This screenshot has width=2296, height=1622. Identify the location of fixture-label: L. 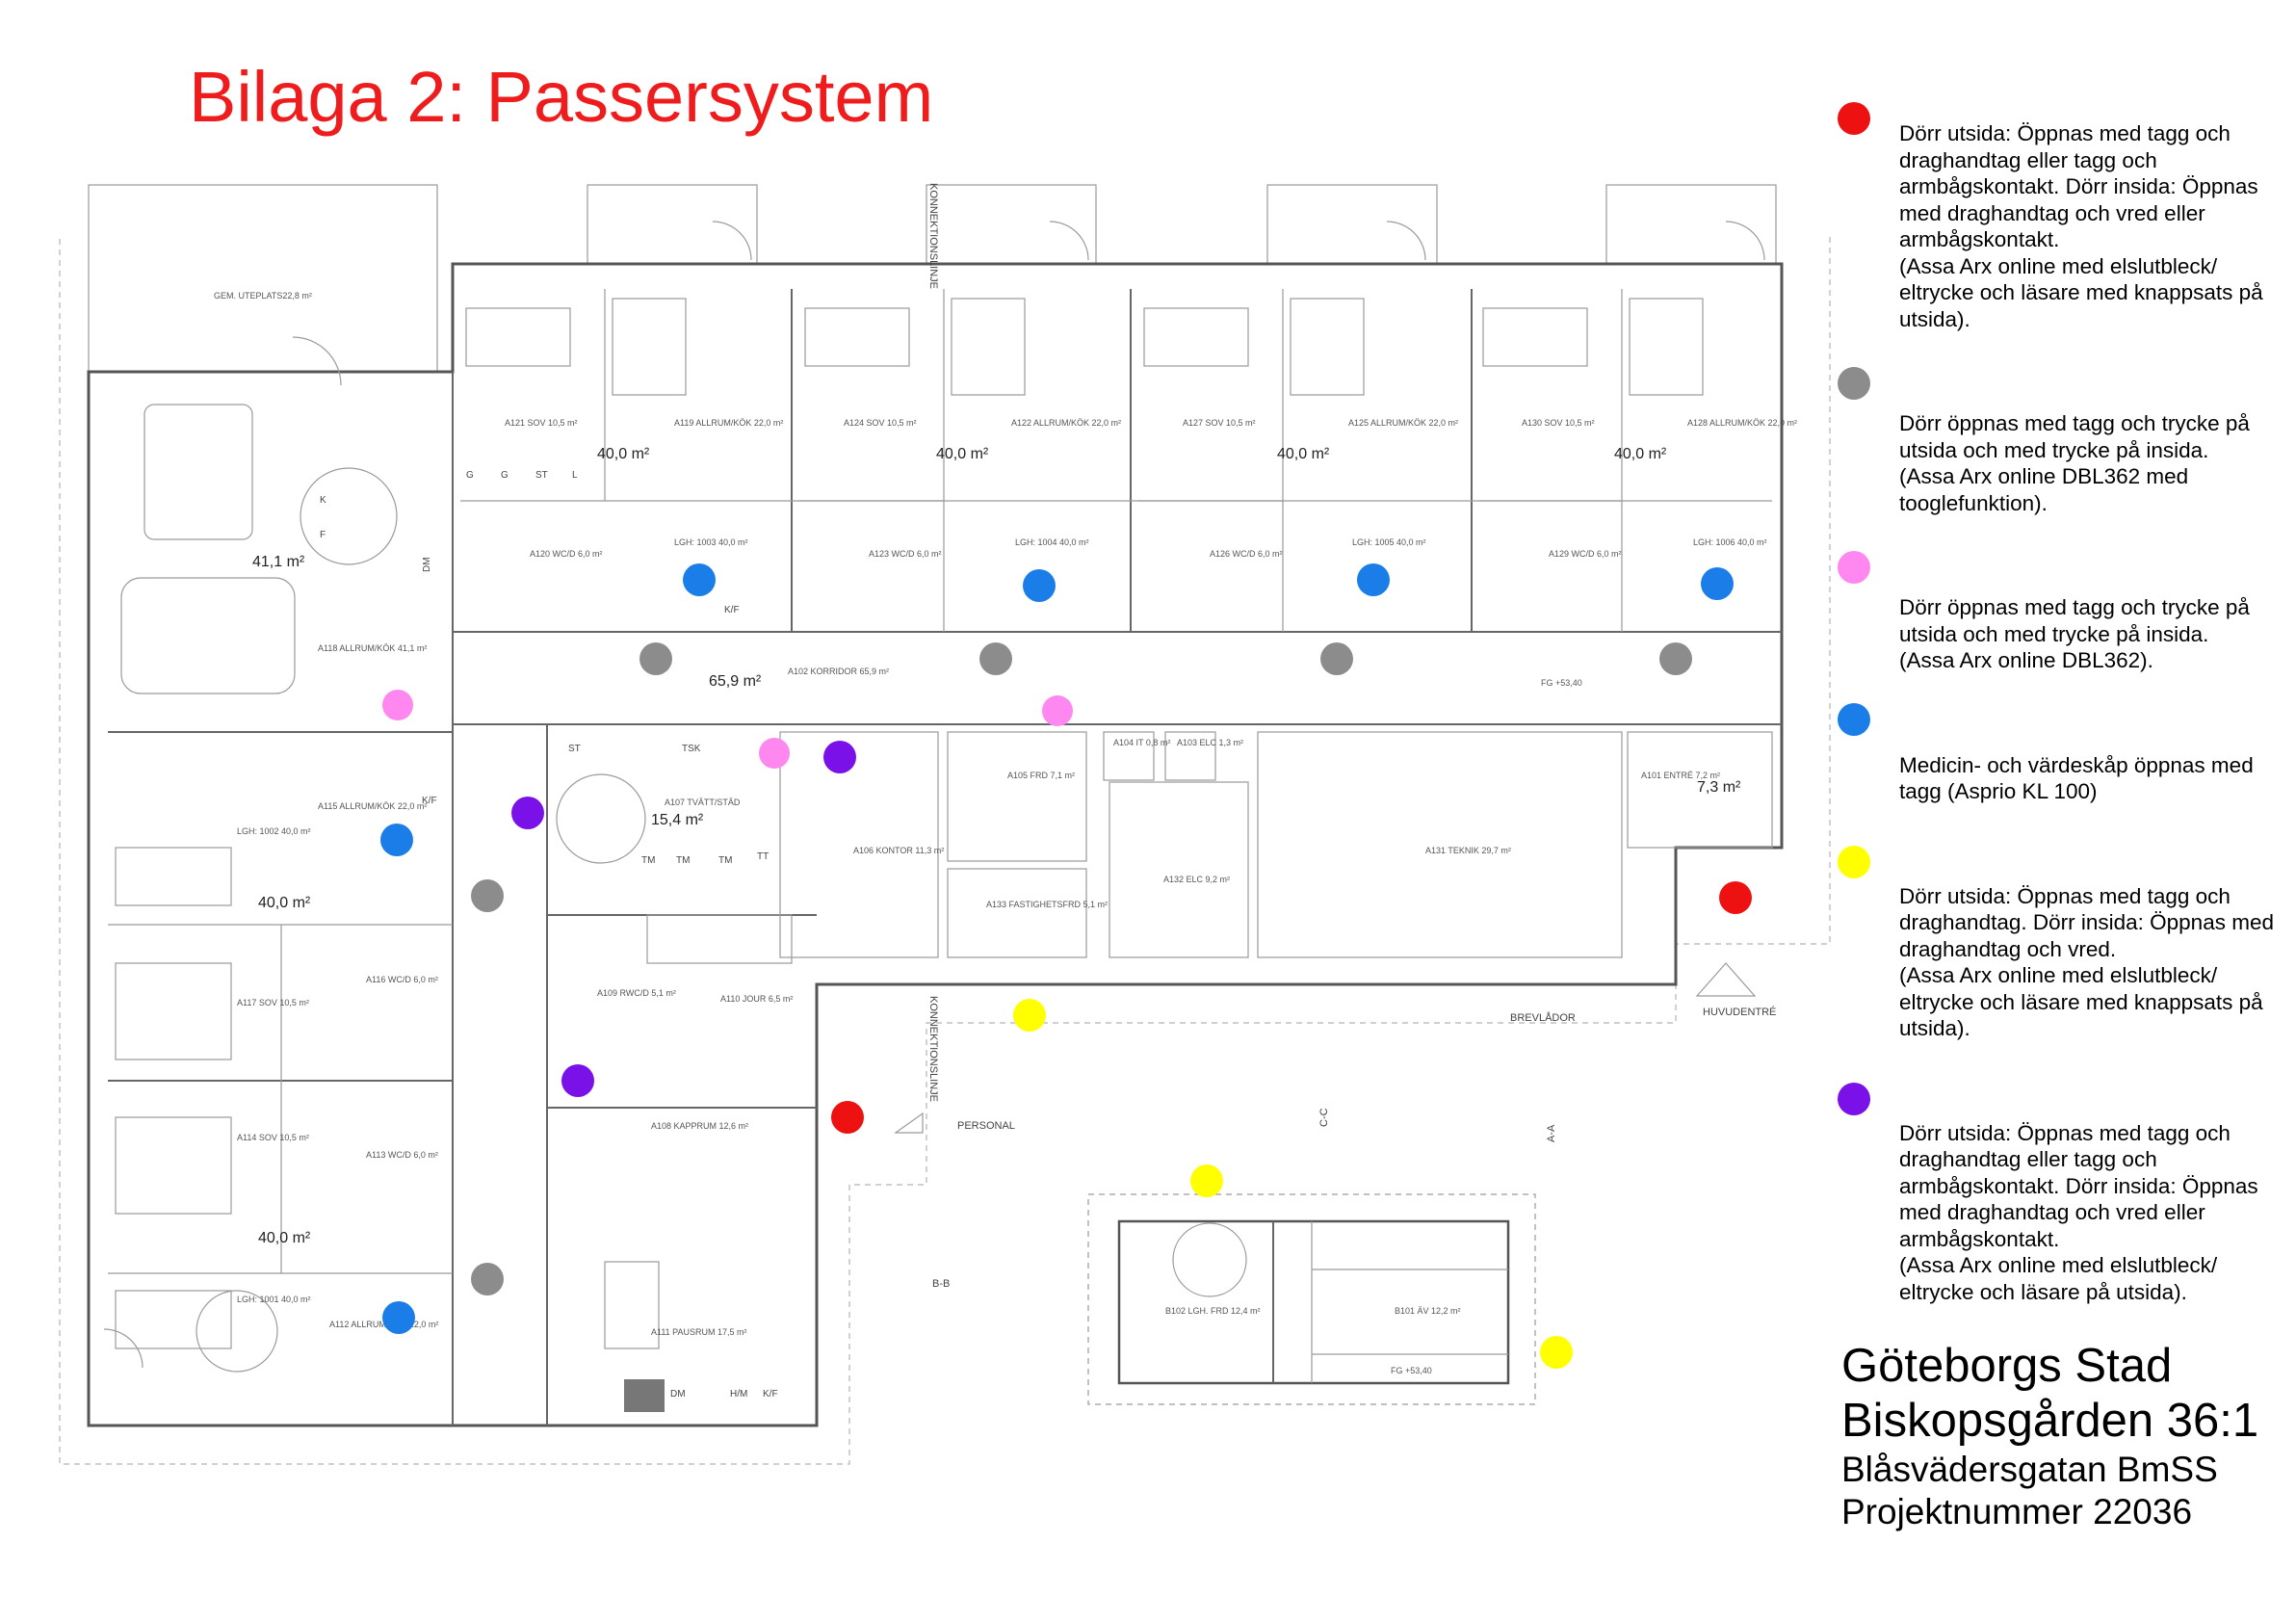
(575, 475).